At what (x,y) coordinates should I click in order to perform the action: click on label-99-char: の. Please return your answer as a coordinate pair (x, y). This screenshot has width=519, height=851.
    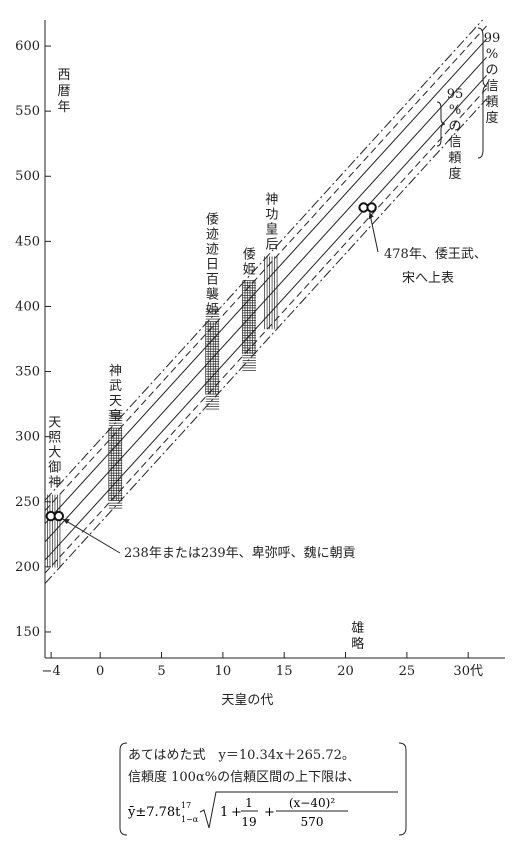
    Looking at the image, I should click on (491, 70).